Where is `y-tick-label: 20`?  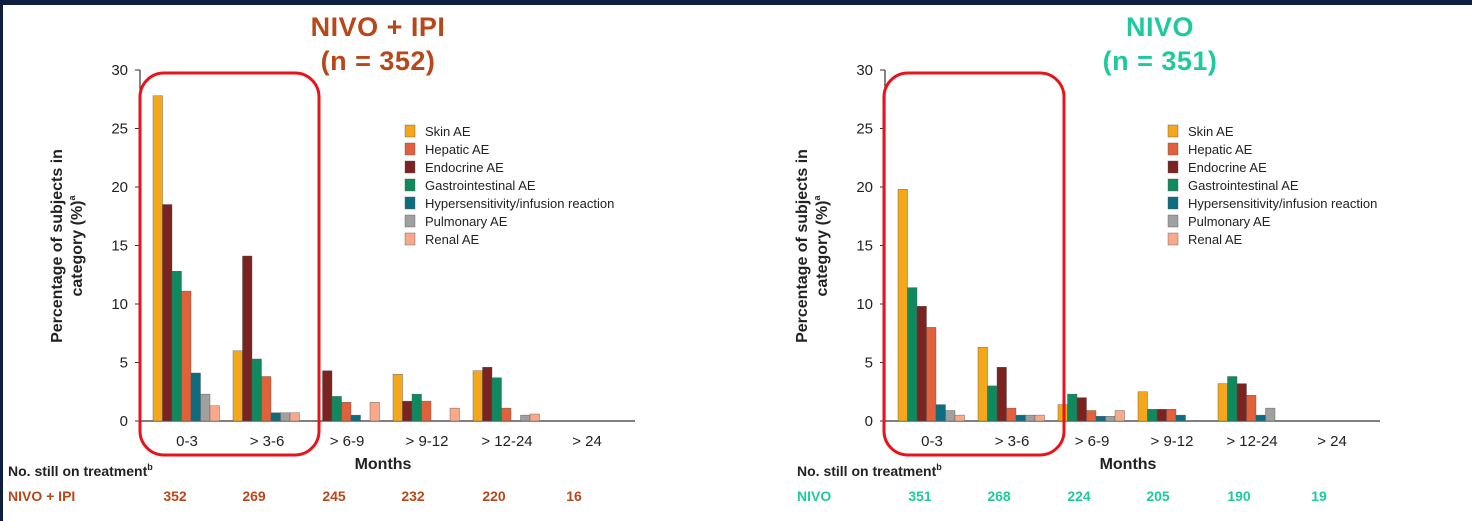 y-tick-label: 20 is located at coordinates (119, 187).